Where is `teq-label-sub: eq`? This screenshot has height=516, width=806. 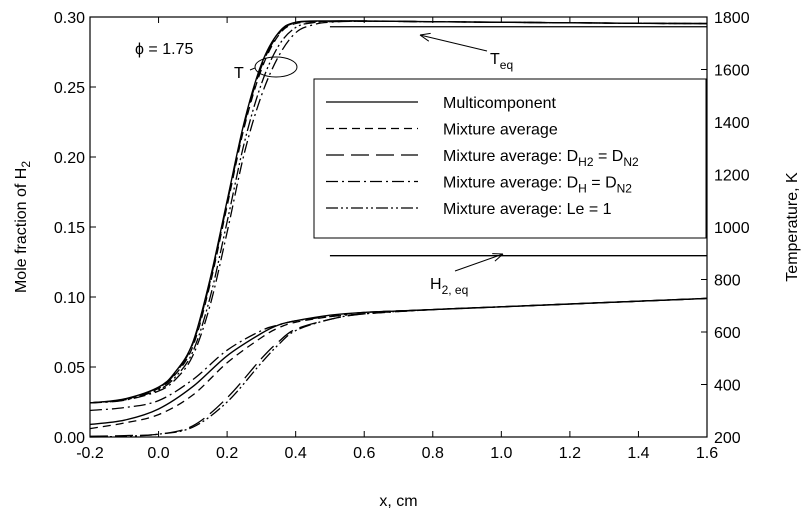 teq-label-sub: eq is located at coordinates (506, 65).